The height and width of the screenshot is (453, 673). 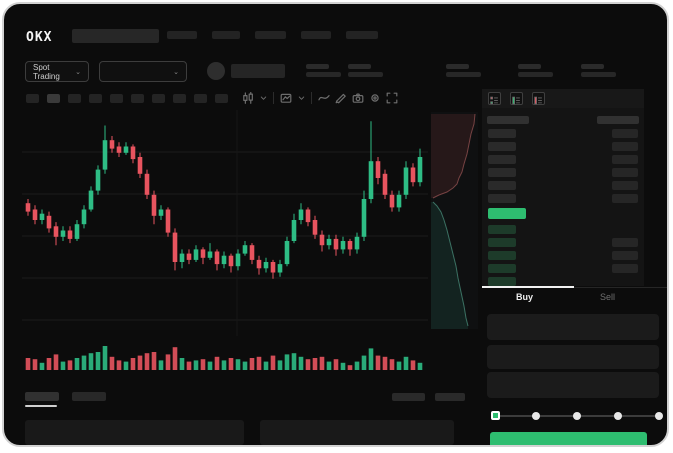 What do you see at coordinates (143, 71) in the screenshot?
I see `pair-dropdown: ⌄` at bounding box center [143, 71].